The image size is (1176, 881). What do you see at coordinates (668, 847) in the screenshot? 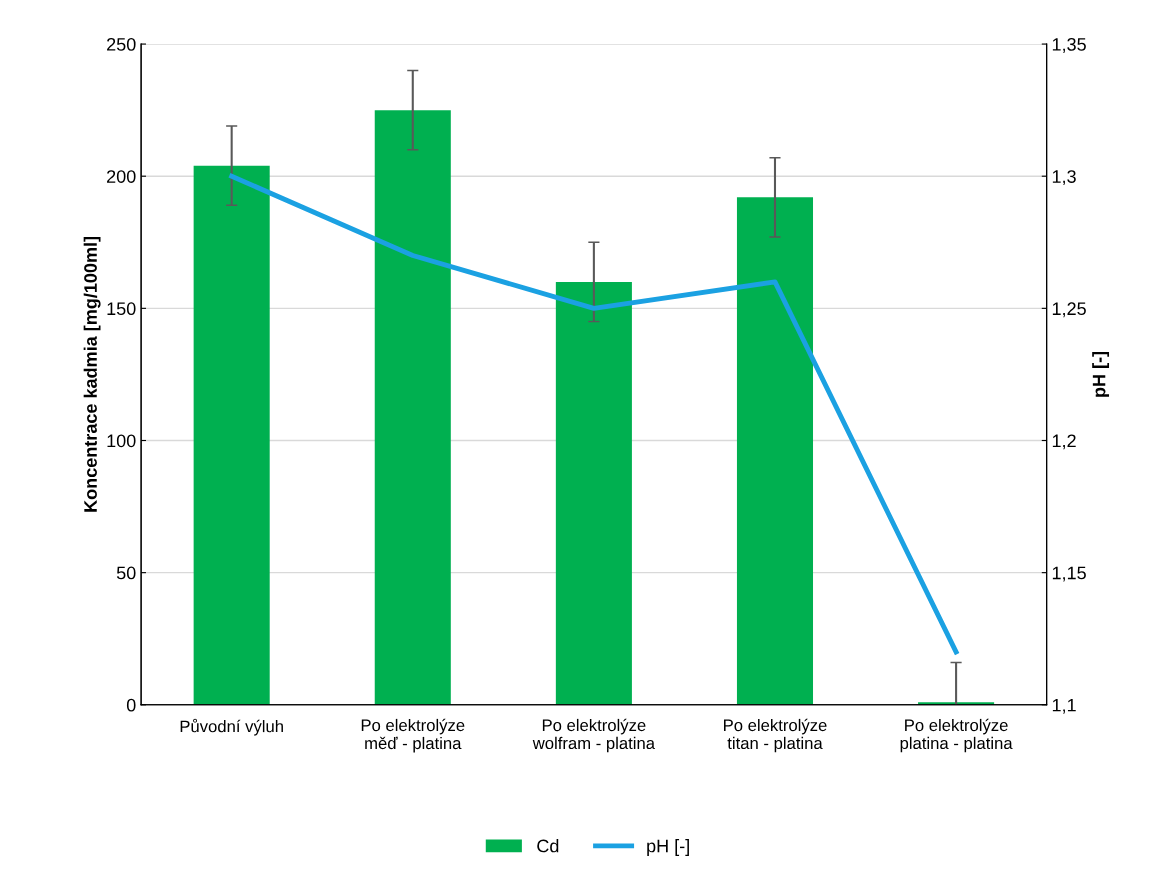
I see `legend-label: pH [-]` at bounding box center [668, 847].